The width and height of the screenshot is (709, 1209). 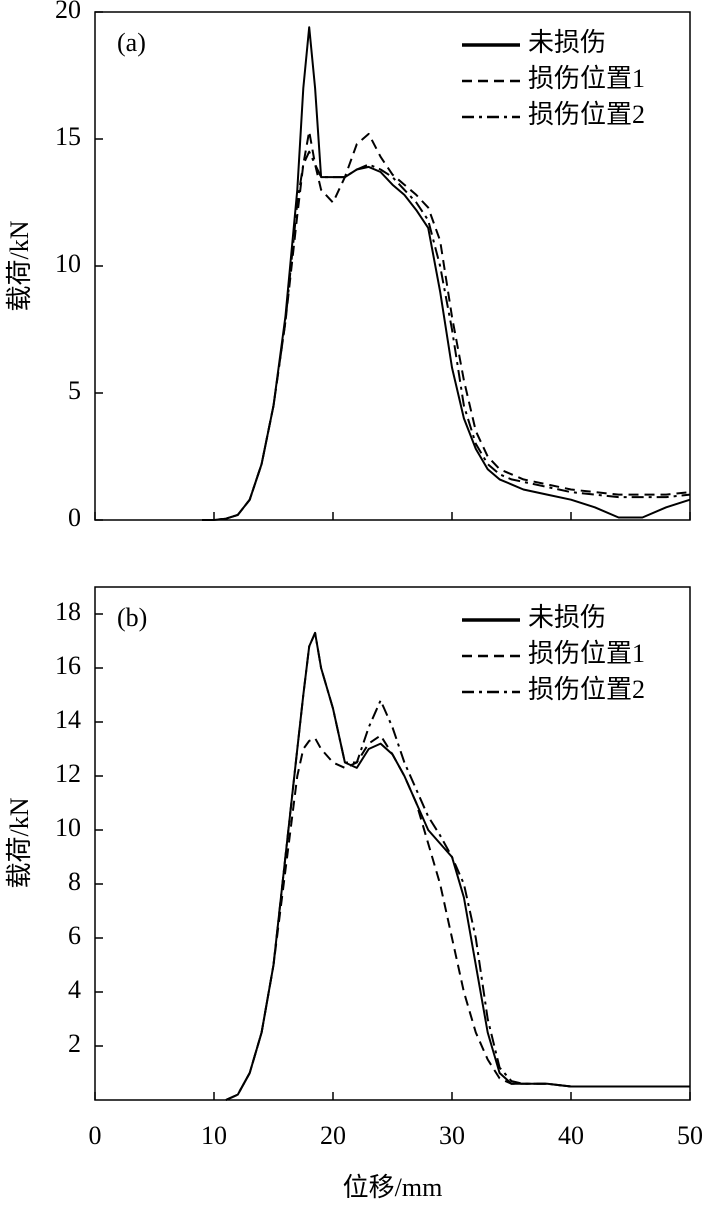 What do you see at coordinates (74, 881) in the screenshot?
I see `y-tick-label: 8` at bounding box center [74, 881].